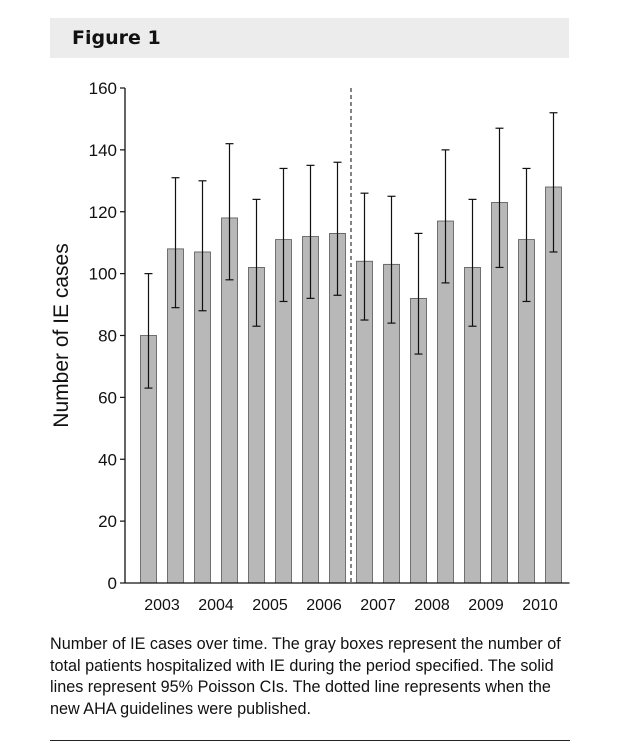 The width and height of the screenshot is (625, 749). What do you see at coordinates (61, 335) in the screenshot?
I see `y-axis-label: Number of IE cases` at bounding box center [61, 335].